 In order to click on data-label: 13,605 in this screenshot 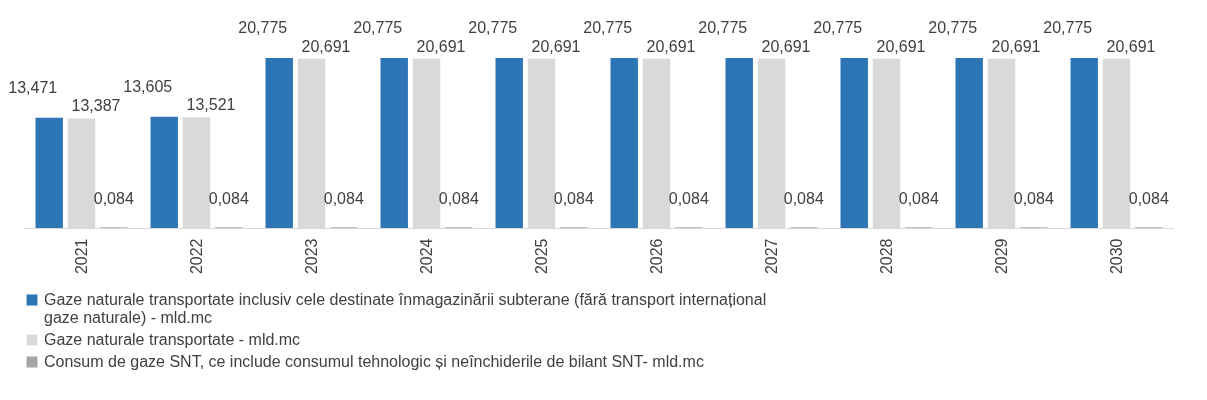, I will do `click(148, 86)`.